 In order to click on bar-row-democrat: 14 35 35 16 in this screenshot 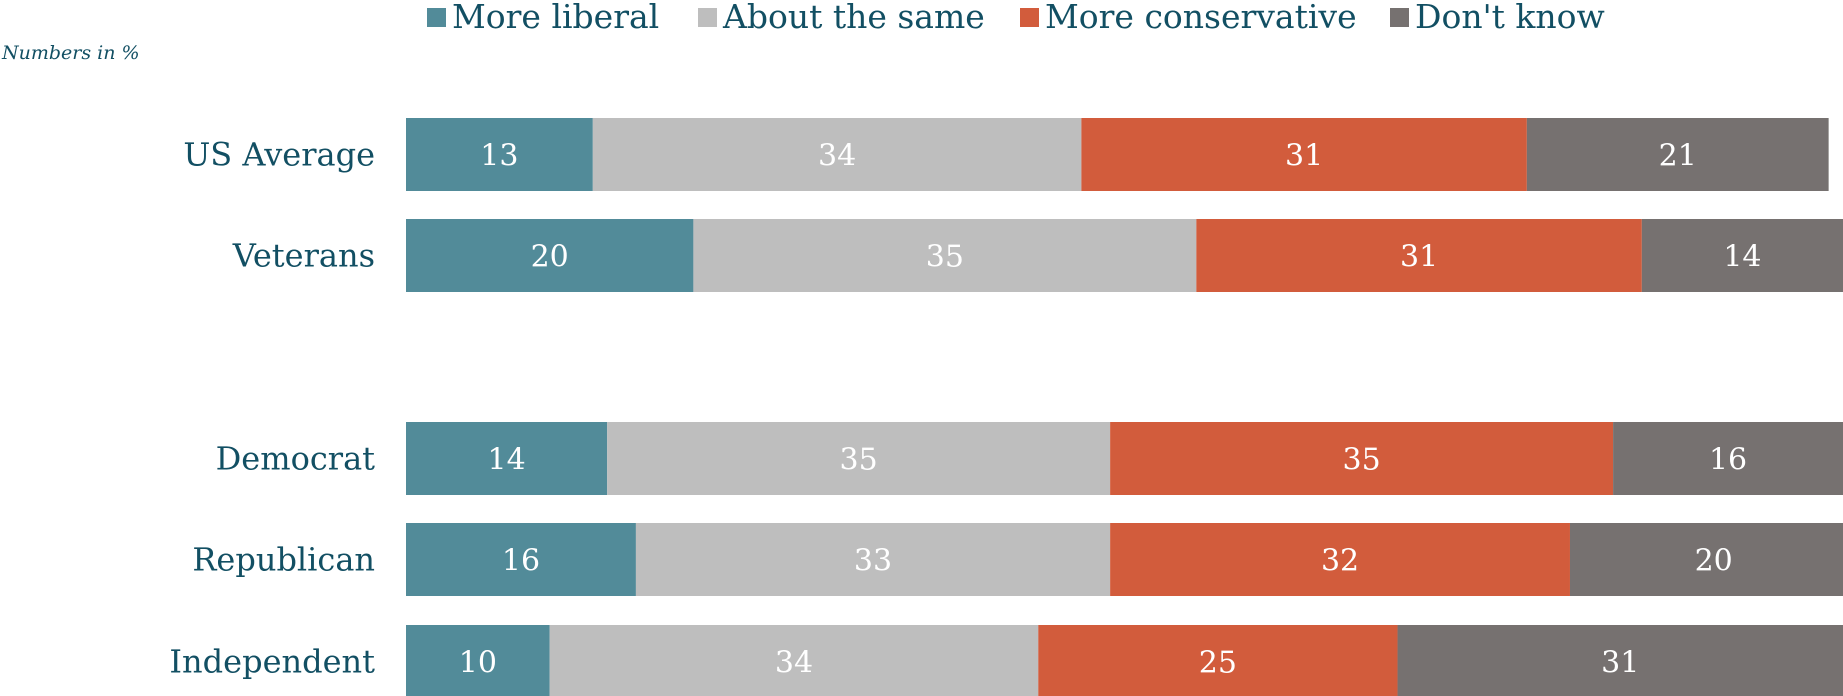, I will do `click(1124, 458)`.